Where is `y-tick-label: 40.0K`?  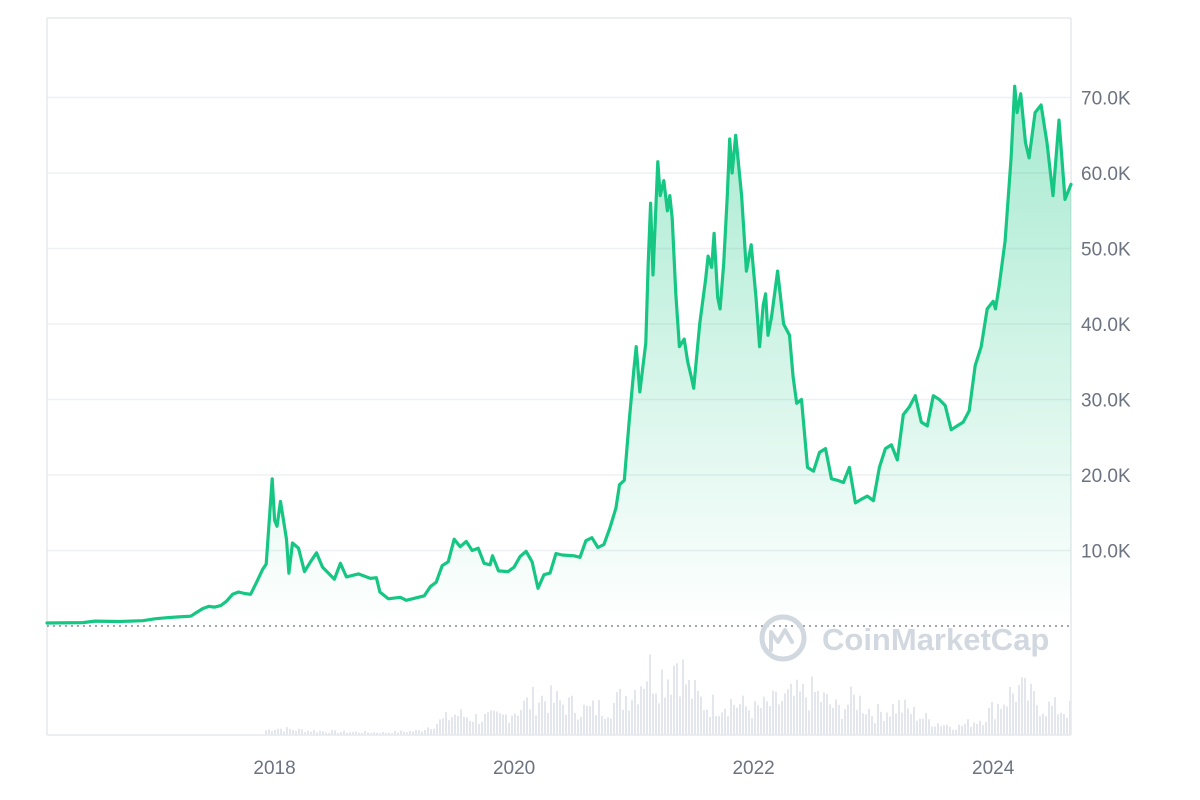
y-tick-label: 40.0K is located at coordinates (1106, 325).